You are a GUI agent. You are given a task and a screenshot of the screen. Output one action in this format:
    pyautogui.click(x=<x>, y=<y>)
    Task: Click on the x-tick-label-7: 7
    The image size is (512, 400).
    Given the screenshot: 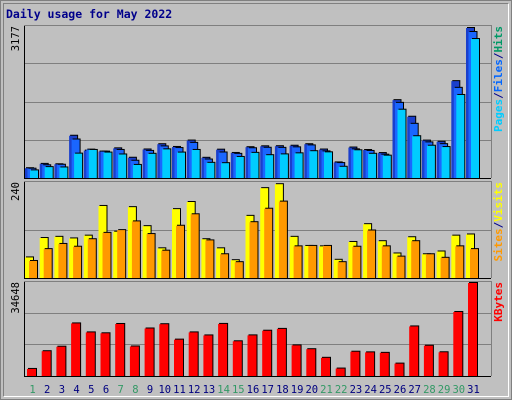 What is the action you would take?
    pyautogui.click(x=121, y=390)
    